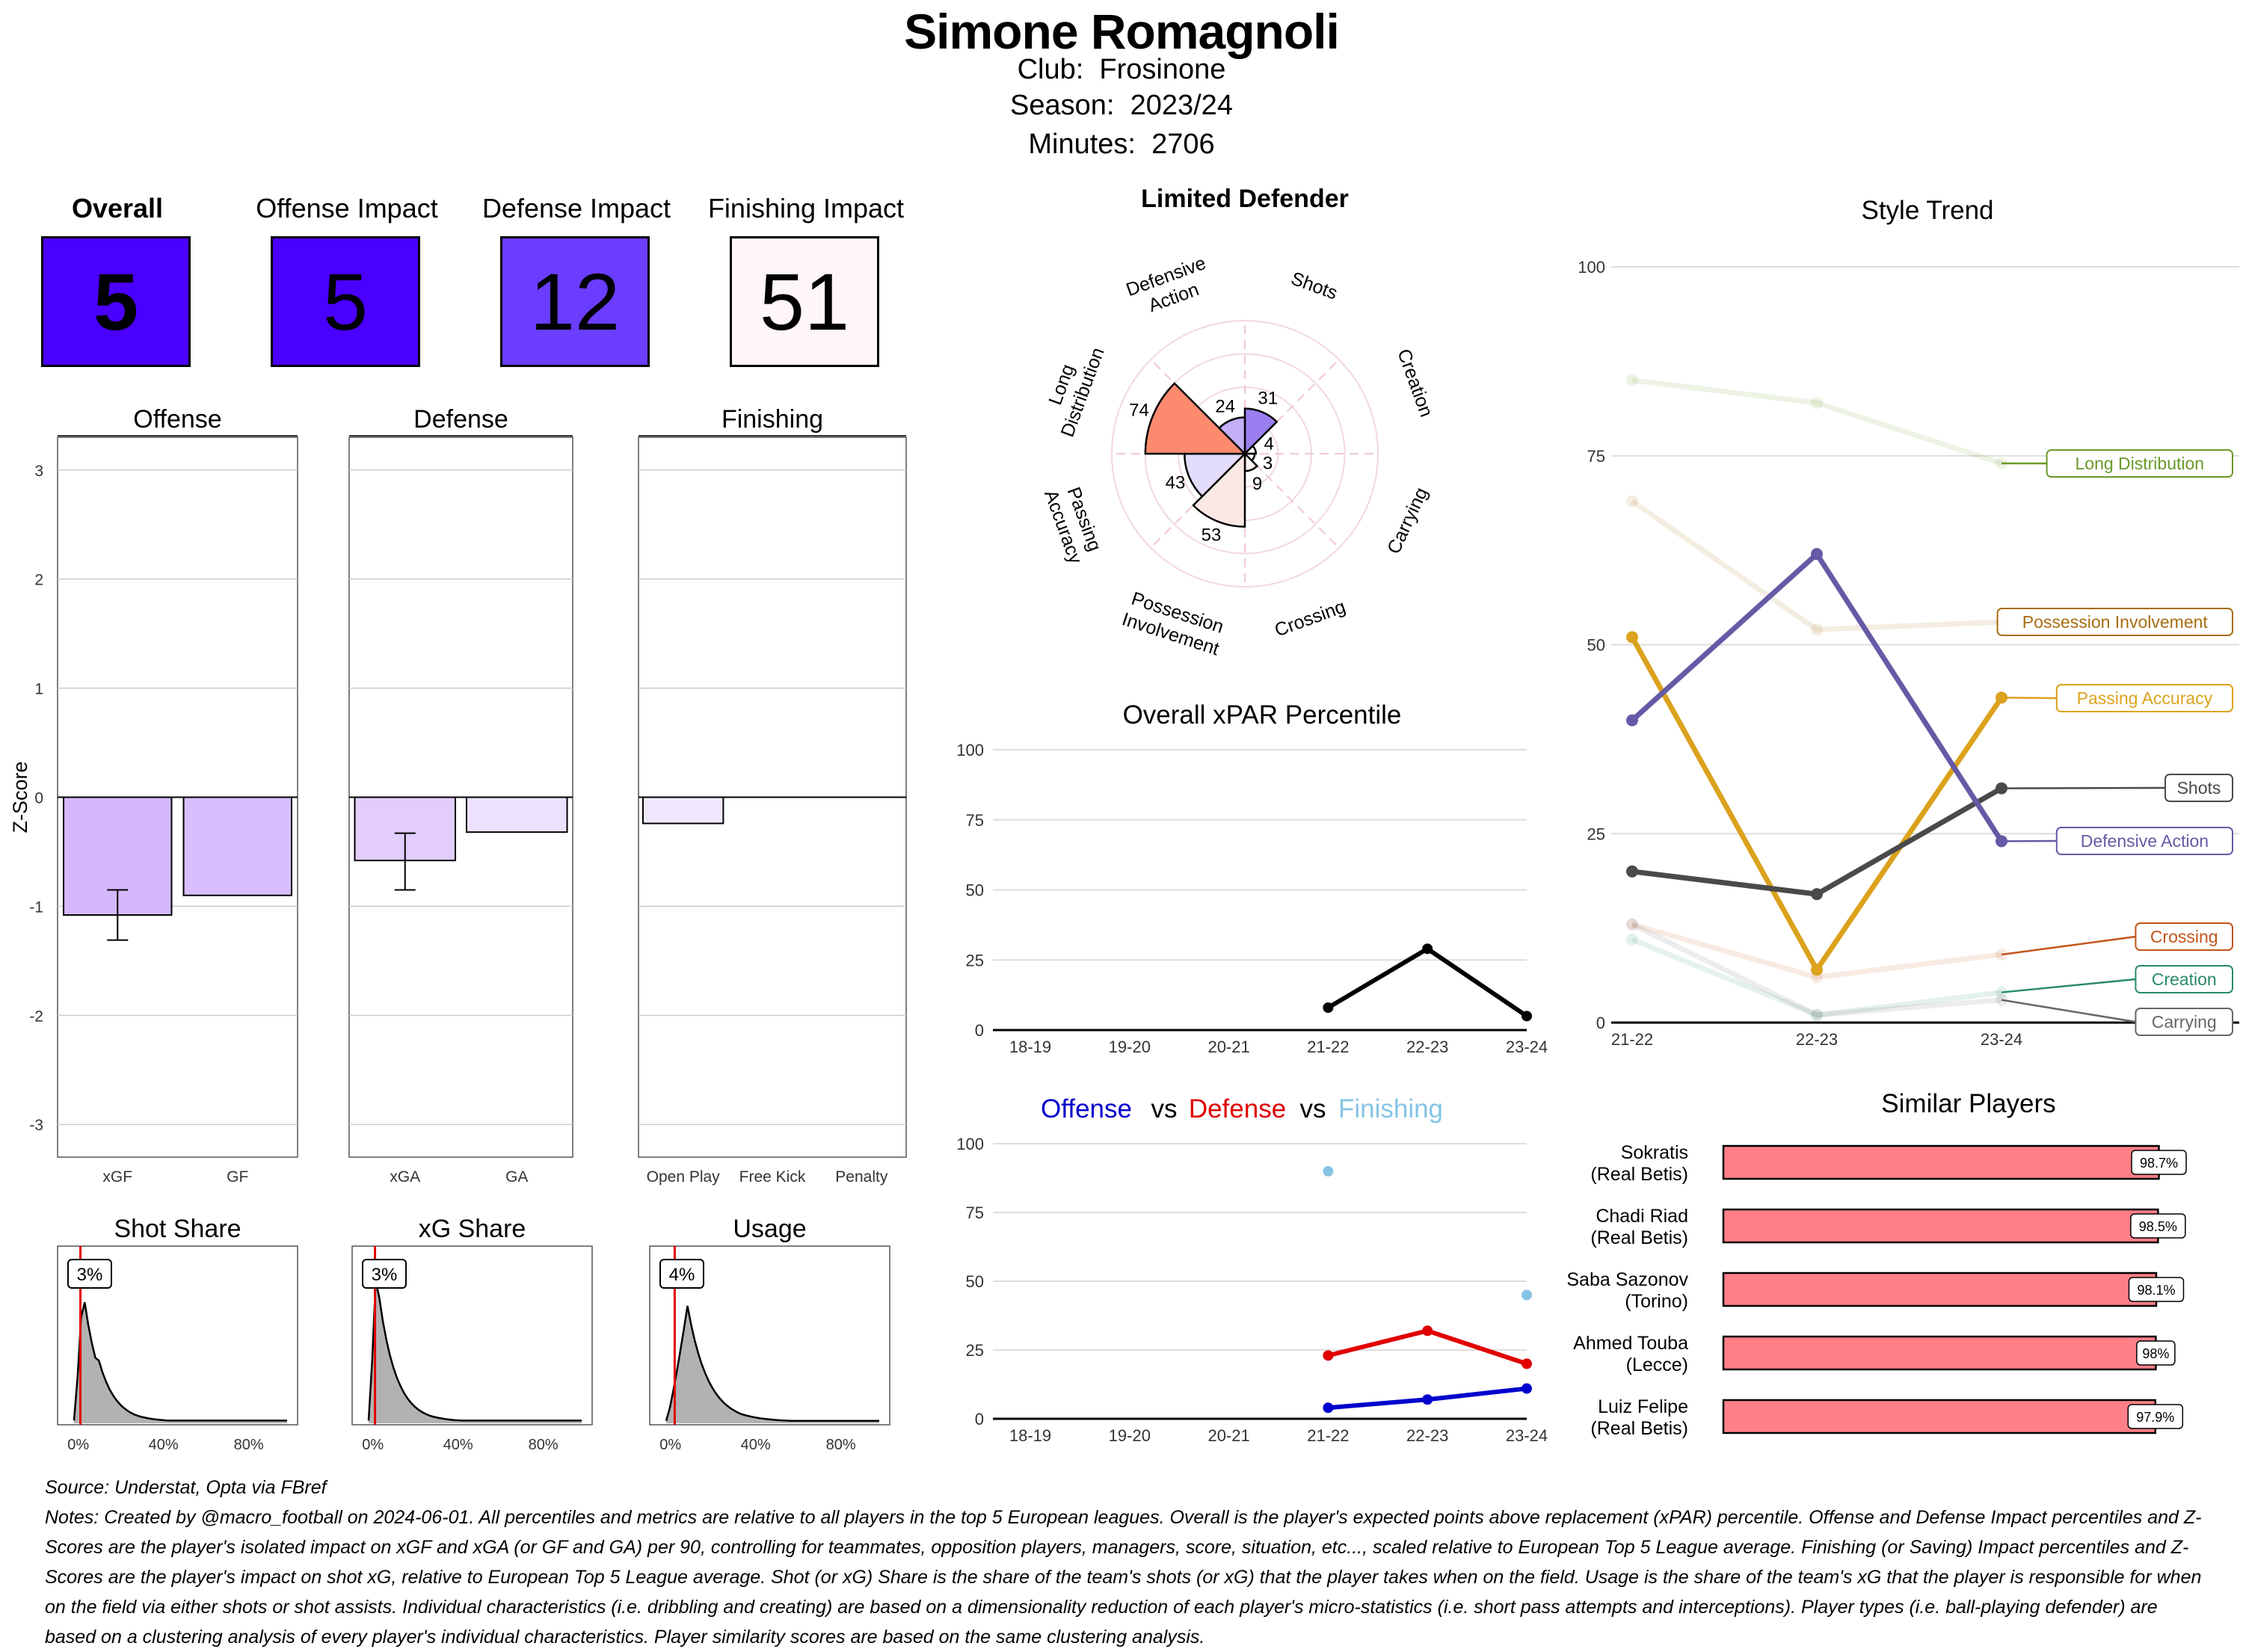 This screenshot has height=1652, width=2243. What do you see at coordinates (772, 419) in the screenshot?
I see `facet-title: Finishing` at bounding box center [772, 419].